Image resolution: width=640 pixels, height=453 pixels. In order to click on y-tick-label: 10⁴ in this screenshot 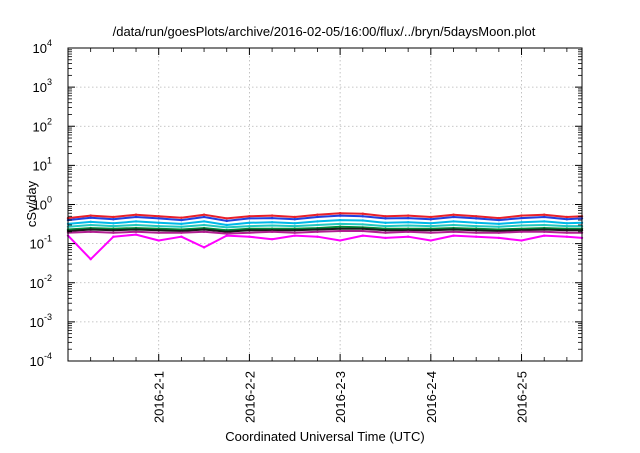, I will do `click(42, 47)`.